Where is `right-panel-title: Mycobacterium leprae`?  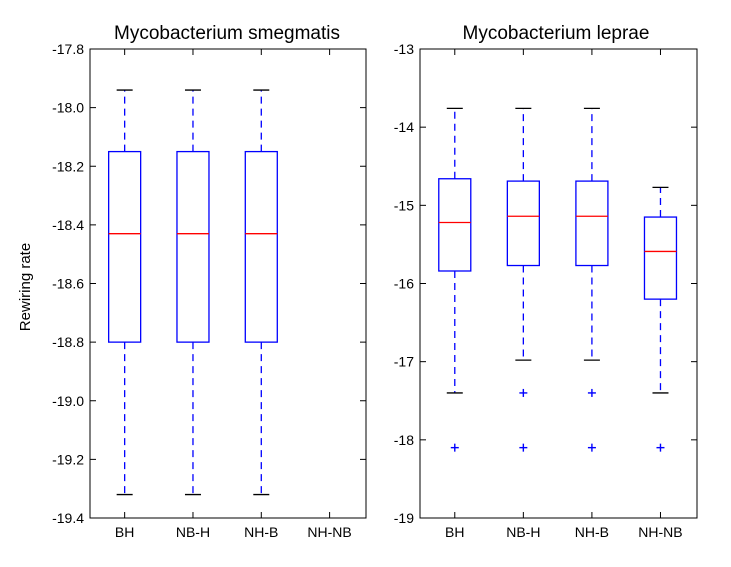
right-panel-title: Mycobacterium leprae is located at coordinates (556, 33).